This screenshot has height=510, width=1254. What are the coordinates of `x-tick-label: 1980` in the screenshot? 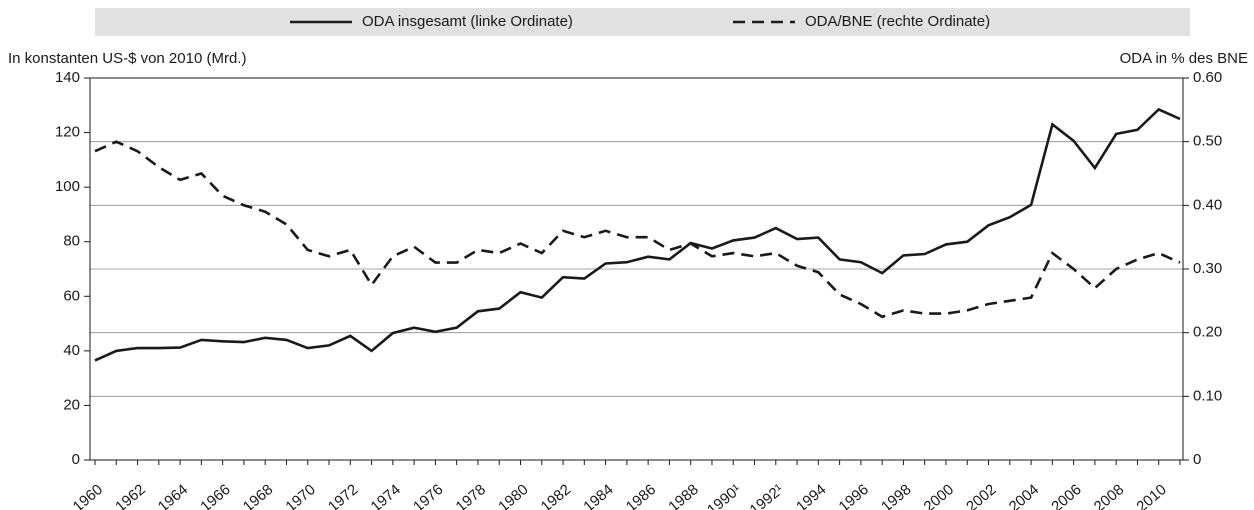 It's located at (513, 495).